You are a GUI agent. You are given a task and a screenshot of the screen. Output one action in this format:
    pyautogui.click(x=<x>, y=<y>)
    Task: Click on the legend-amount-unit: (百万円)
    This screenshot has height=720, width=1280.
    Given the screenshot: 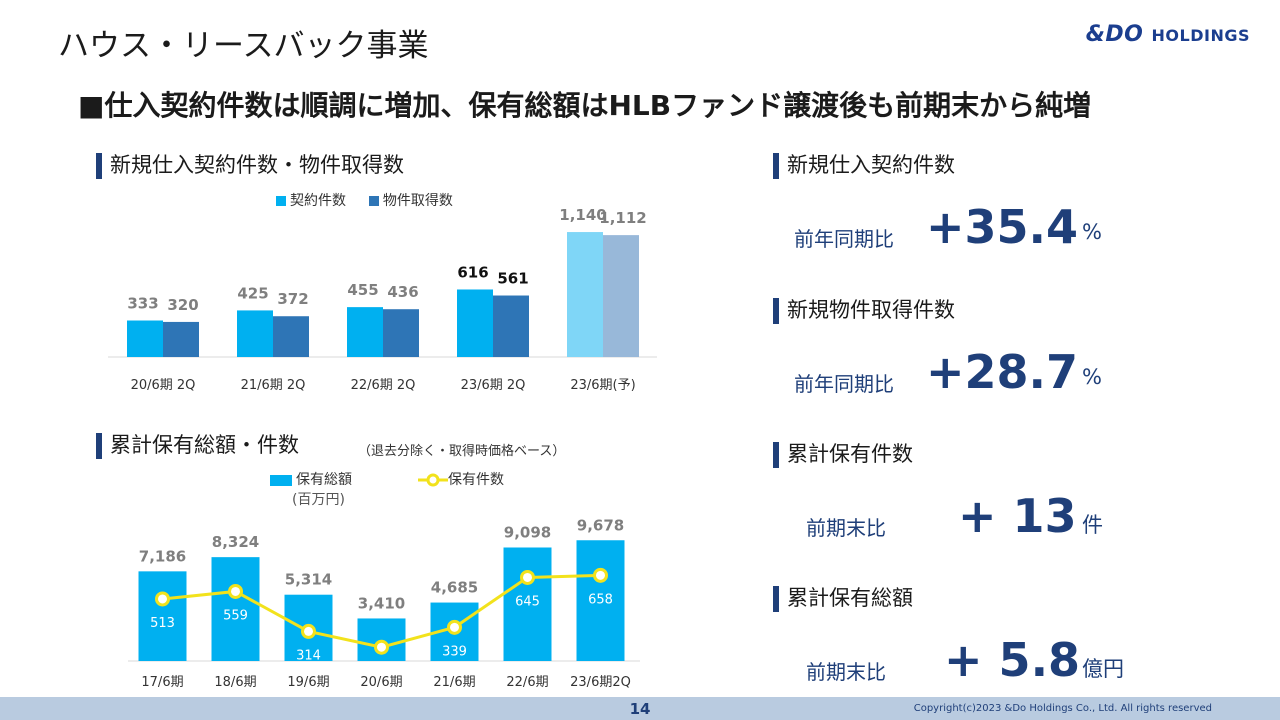 What is the action you would take?
    pyautogui.click(x=318, y=500)
    